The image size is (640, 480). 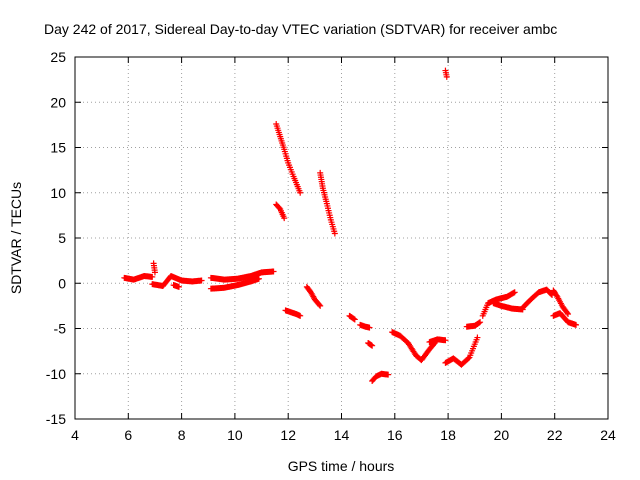 I want to click on x-tick-label: 12, so click(x=288, y=435).